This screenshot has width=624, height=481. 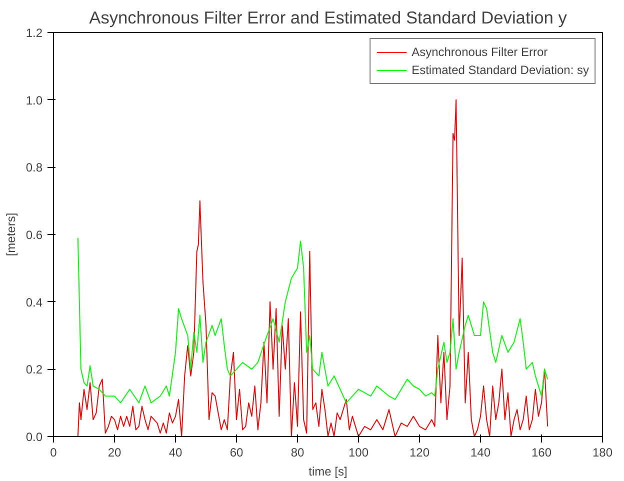 I want to click on x-tick-label: 100, so click(x=358, y=453).